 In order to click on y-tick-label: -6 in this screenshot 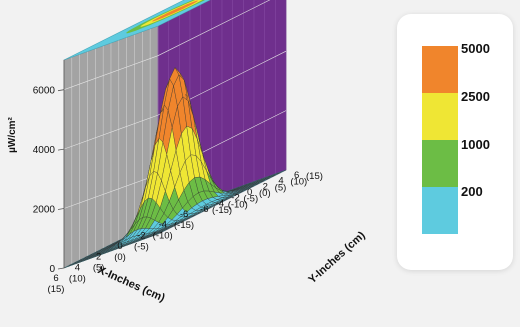, I will do `click(204, 209)`.